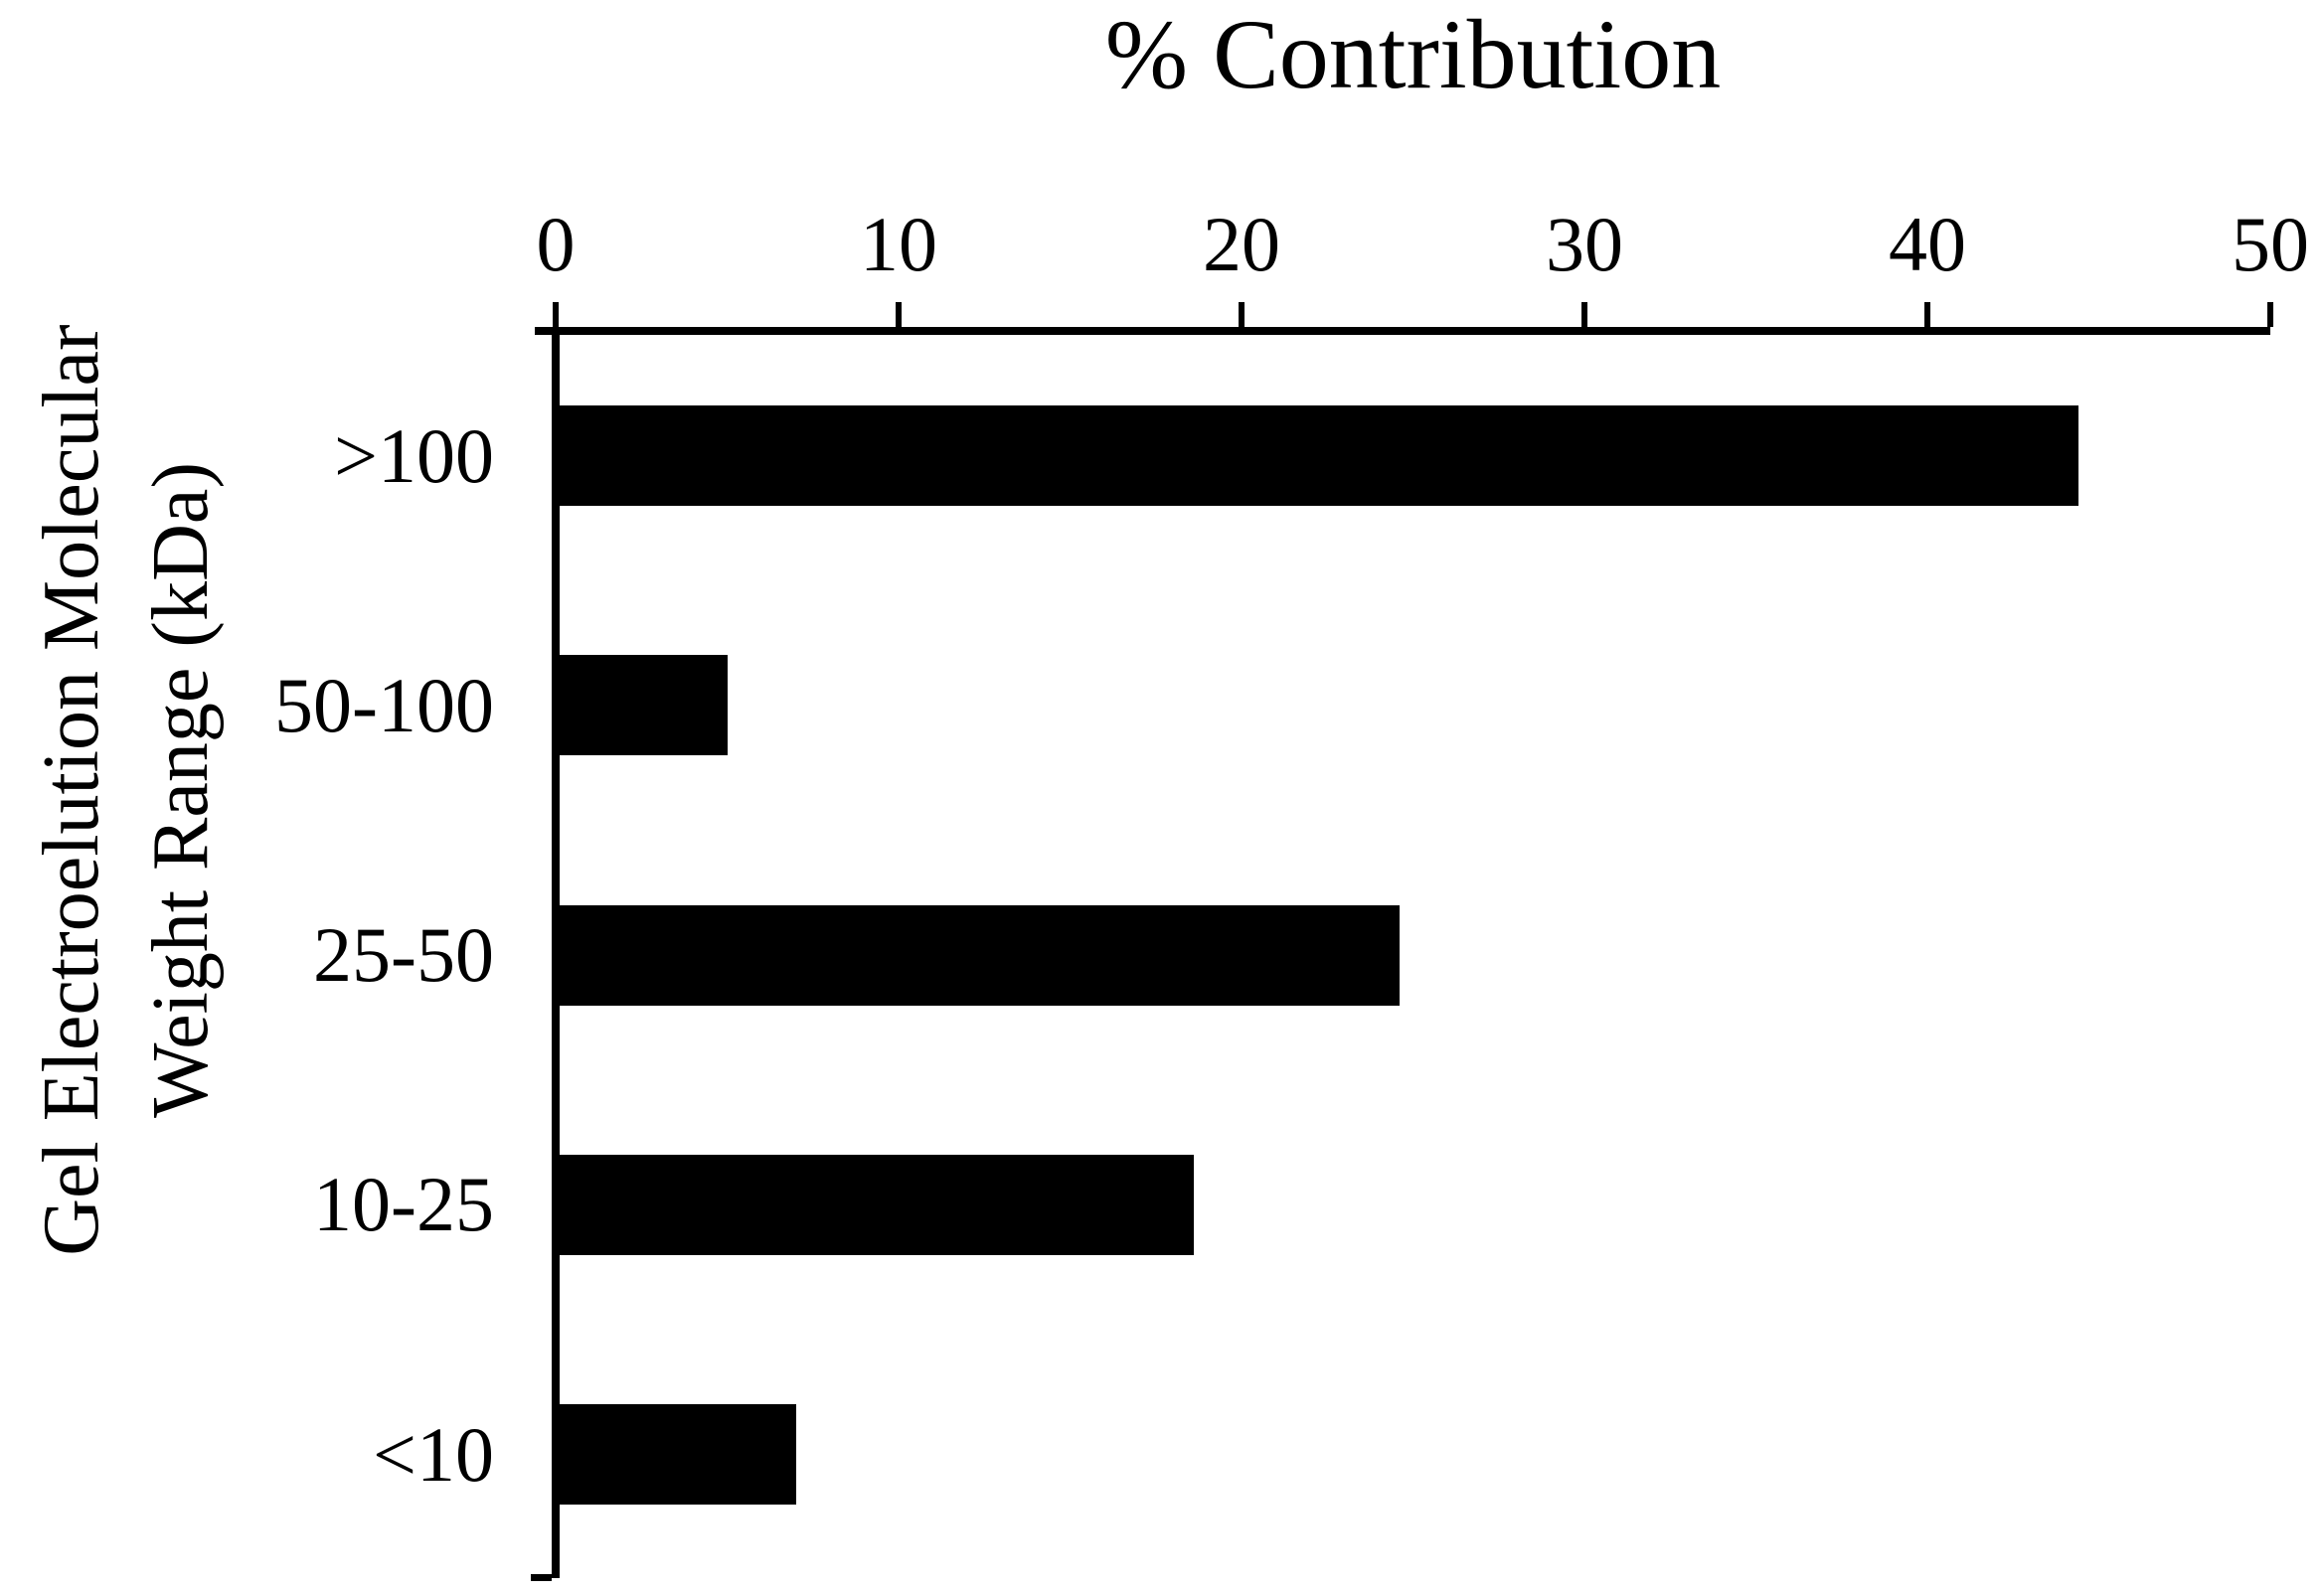 This screenshot has height=1594, width=2324. What do you see at coordinates (72, 790) in the screenshot?
I see `y-axis-label-line-1: Gel Electroelution Molecular` at bounding box center [72, 790].